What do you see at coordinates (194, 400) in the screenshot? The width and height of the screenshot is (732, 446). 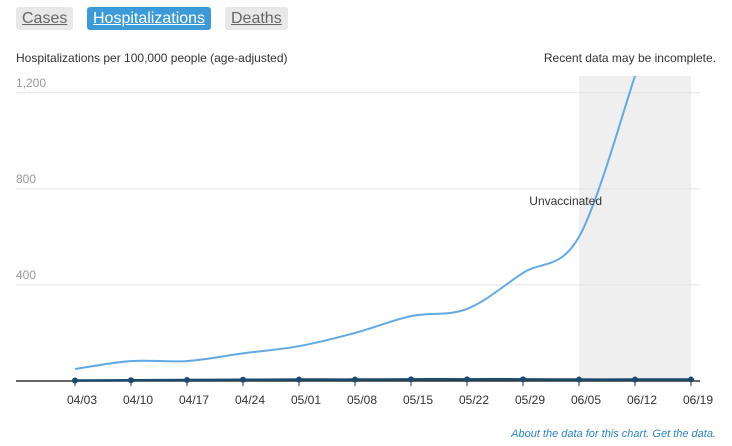 I see `x-tick-label: 04/17` at bounding box center [194, 400].